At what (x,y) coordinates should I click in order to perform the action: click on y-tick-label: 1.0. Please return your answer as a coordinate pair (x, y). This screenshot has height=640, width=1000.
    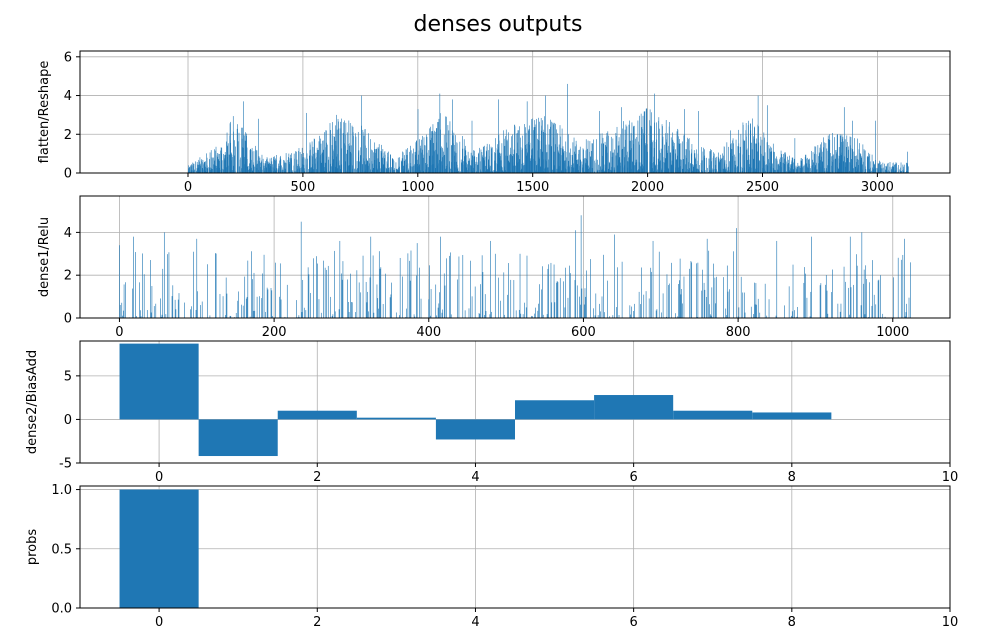
    Looking at the image, I should click on (61, 490).